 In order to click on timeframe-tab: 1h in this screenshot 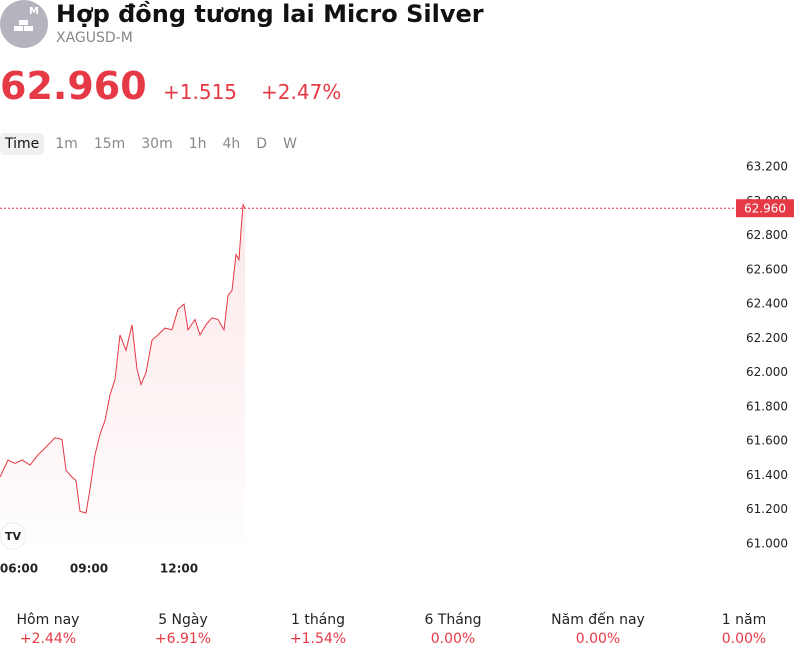, I will do `click(197, 144)`.